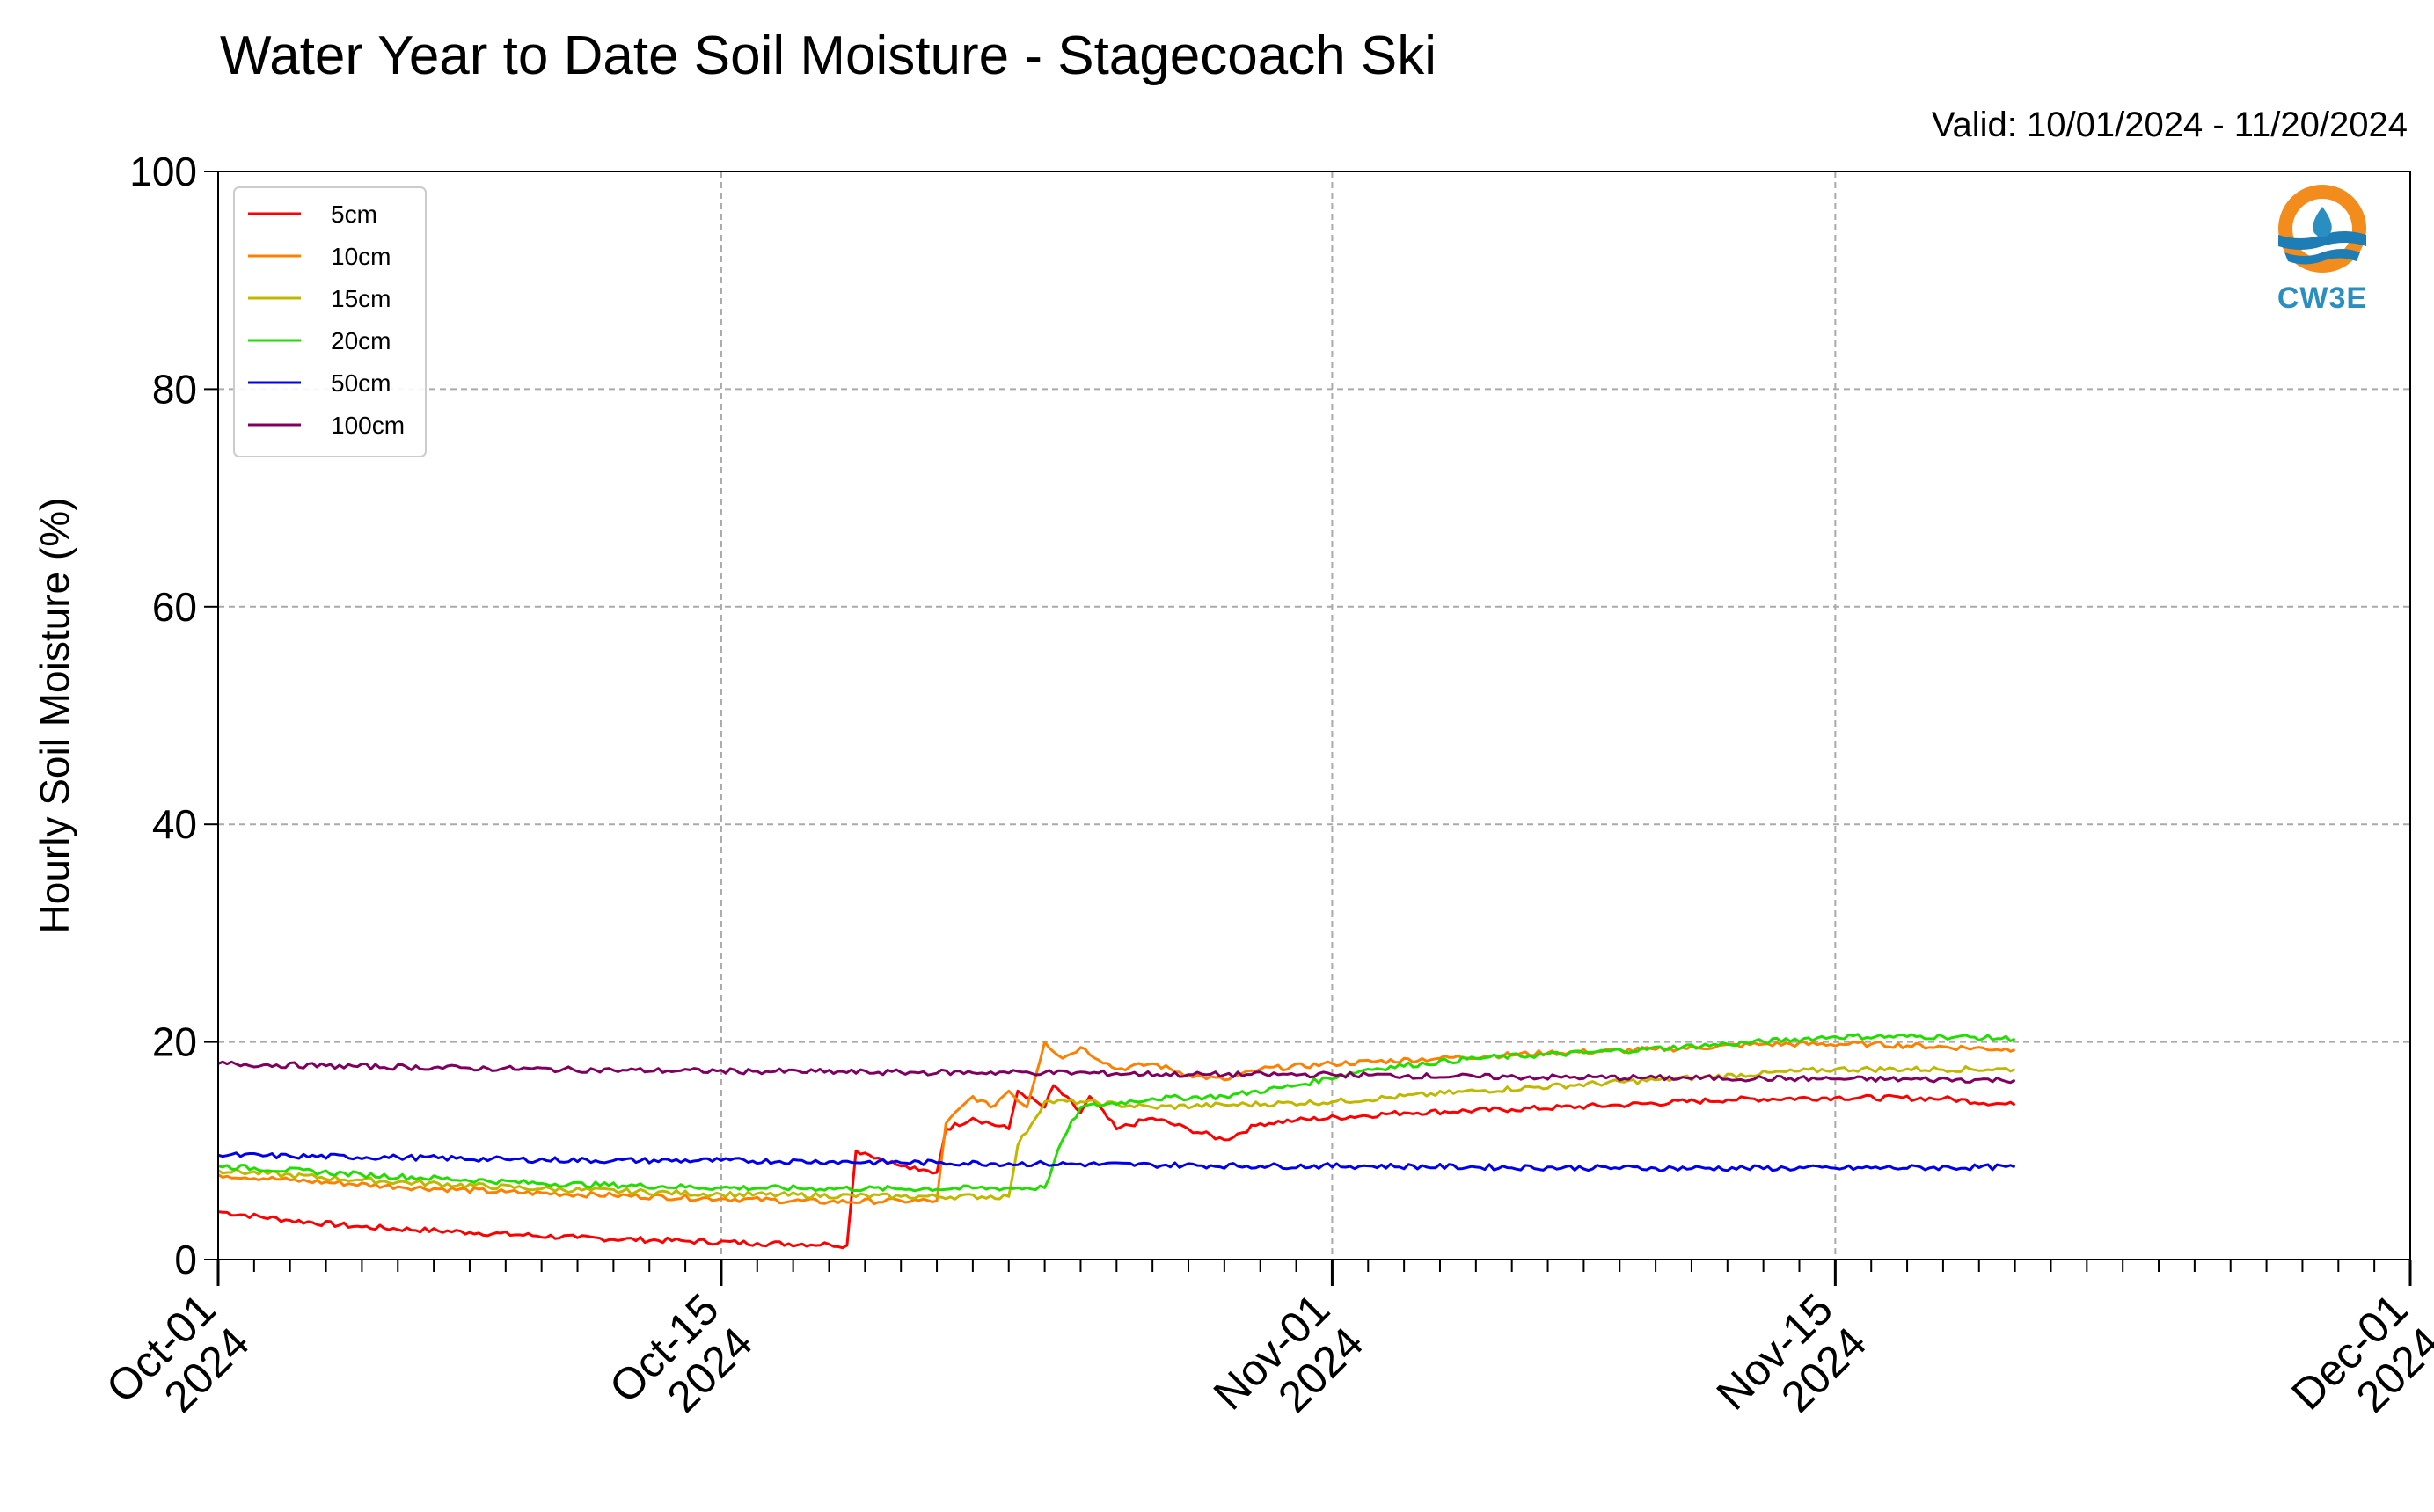 Image resolution: width=2434 pixels, height=1512 pixels. Describe the element at coordinates (185, 1259) in the screenshot. I see `y-tick-label: 0` at that location.